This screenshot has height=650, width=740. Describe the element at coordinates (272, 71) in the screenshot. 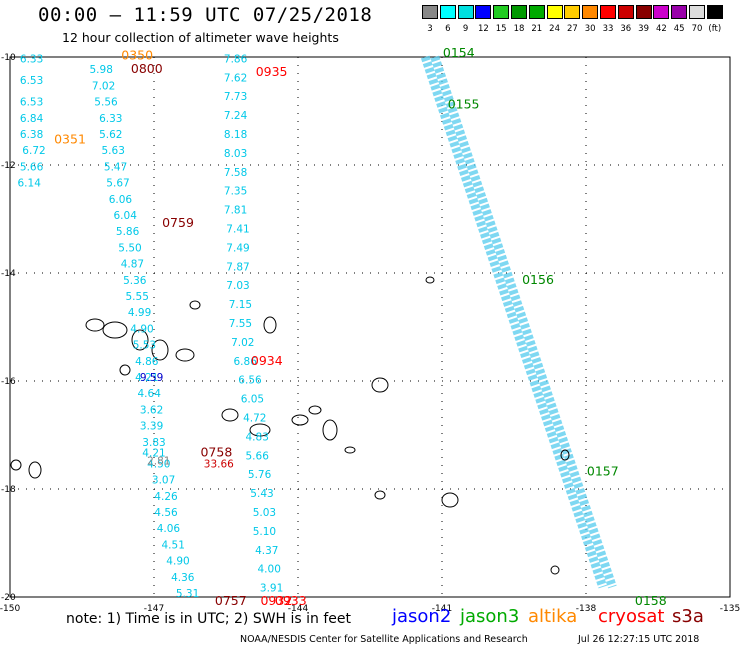

I see `pass-time-label: 0935` at that location.